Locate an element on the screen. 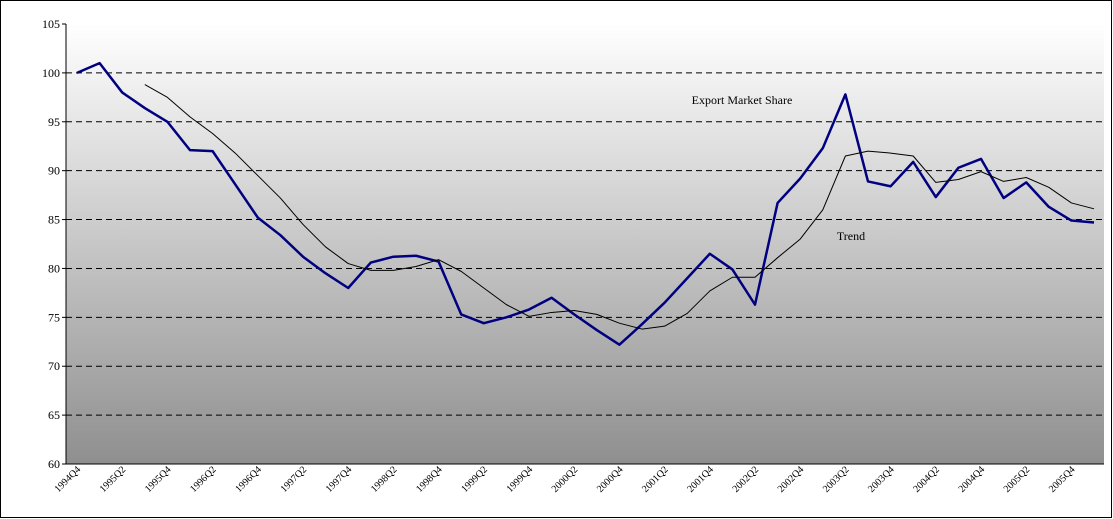 Image resolution: width=1113 pixels, height=519 pixels. y-tick-label: 70 is located at coordinates (54, 366).